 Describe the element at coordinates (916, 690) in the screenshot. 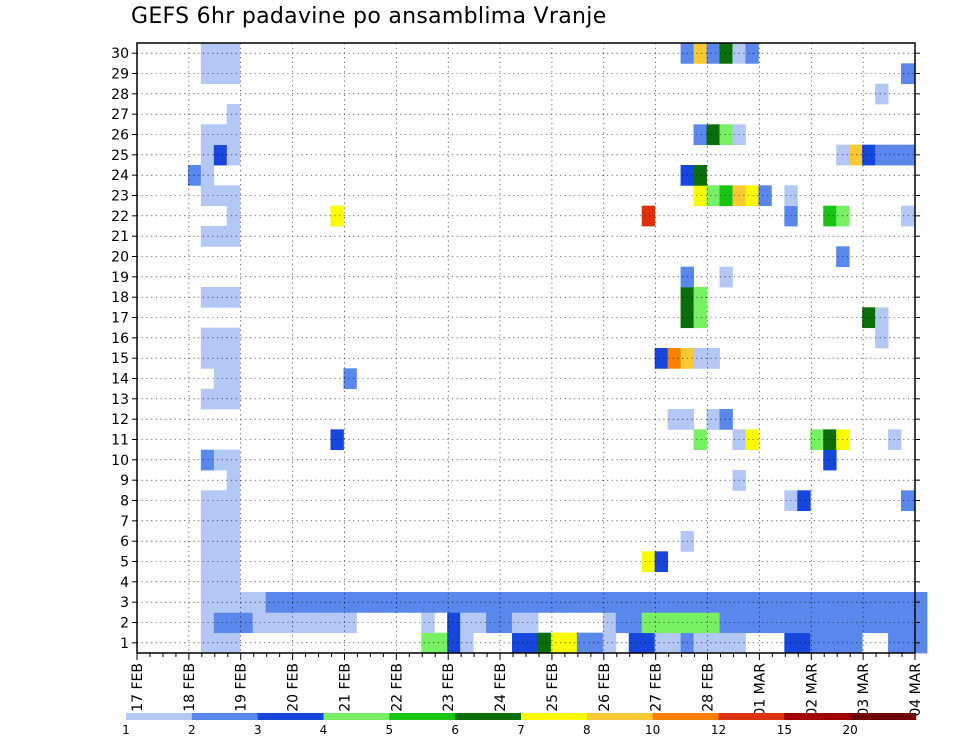

I see `x-tick-label: 04 MAR` at that location.